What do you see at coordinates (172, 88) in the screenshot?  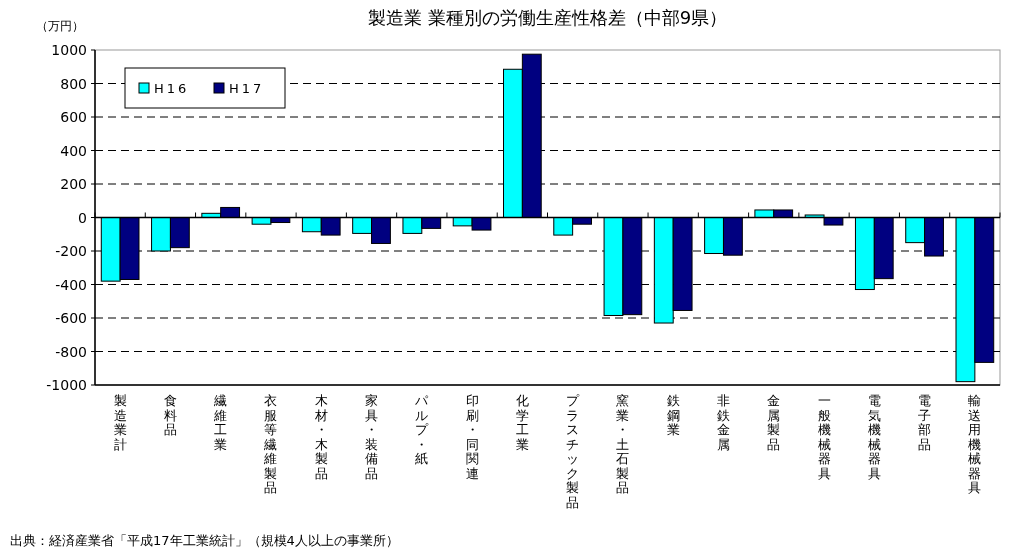 I see `legend-label: H16` at bounding box center [172, 88].